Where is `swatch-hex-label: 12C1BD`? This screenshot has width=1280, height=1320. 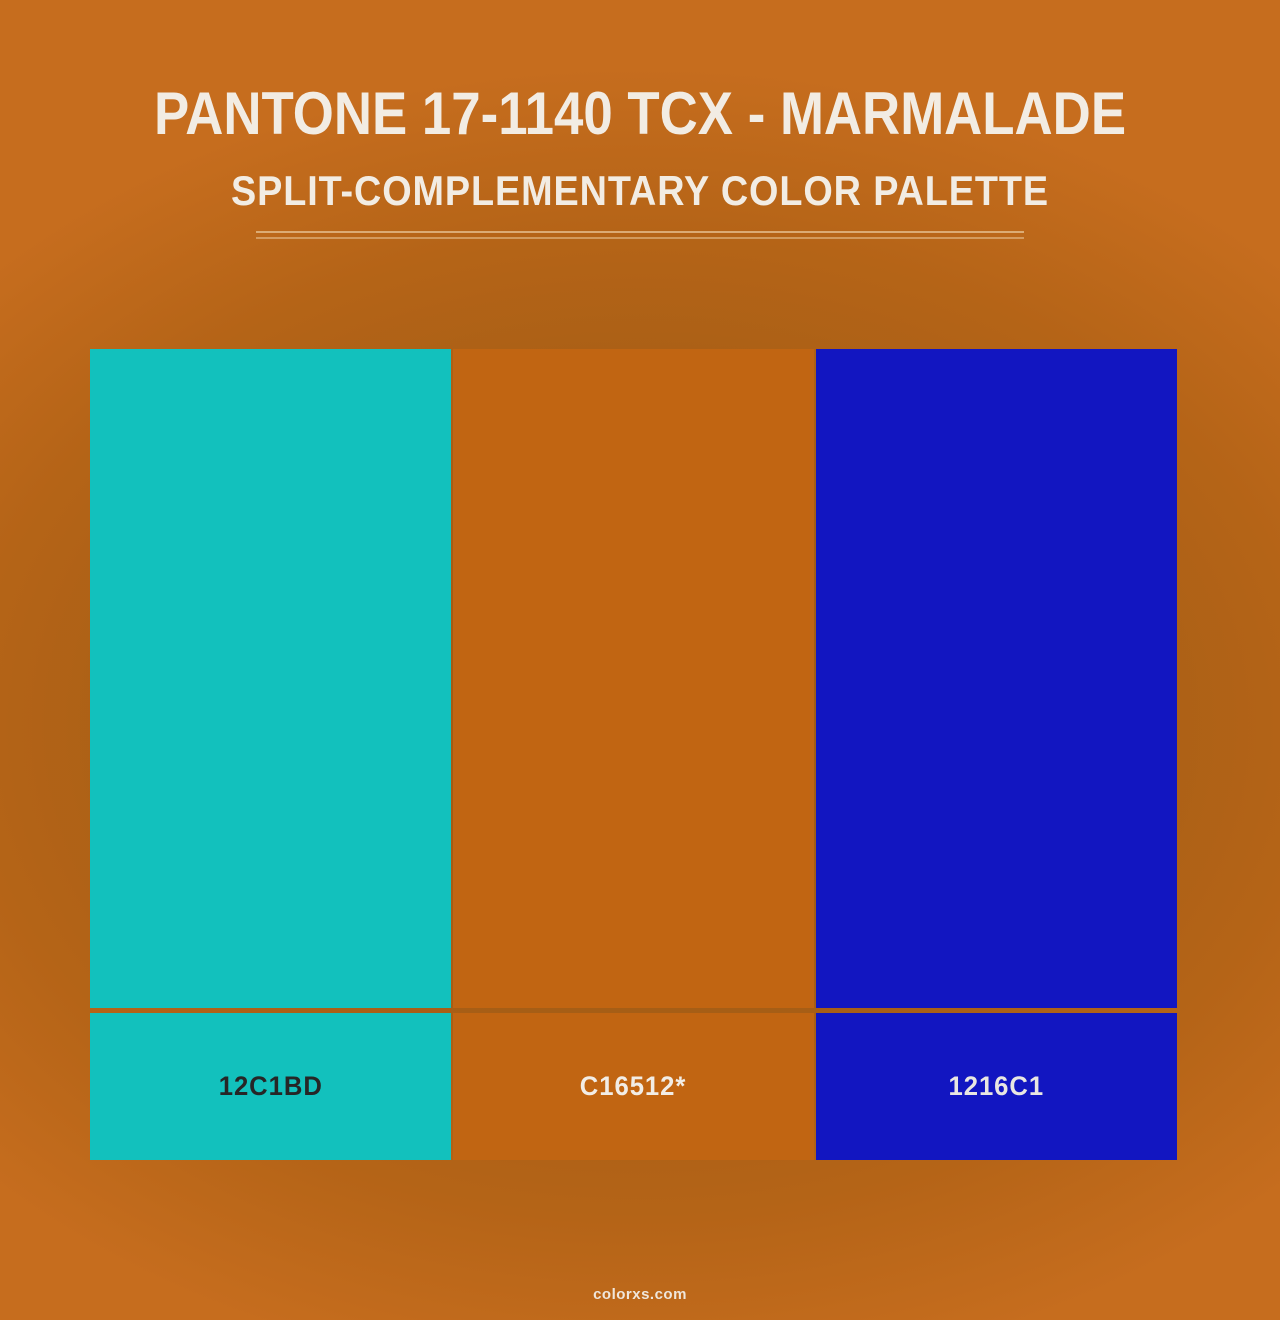
swatch-hex-label: 12C1BD is located at coordinates (270, 1086).